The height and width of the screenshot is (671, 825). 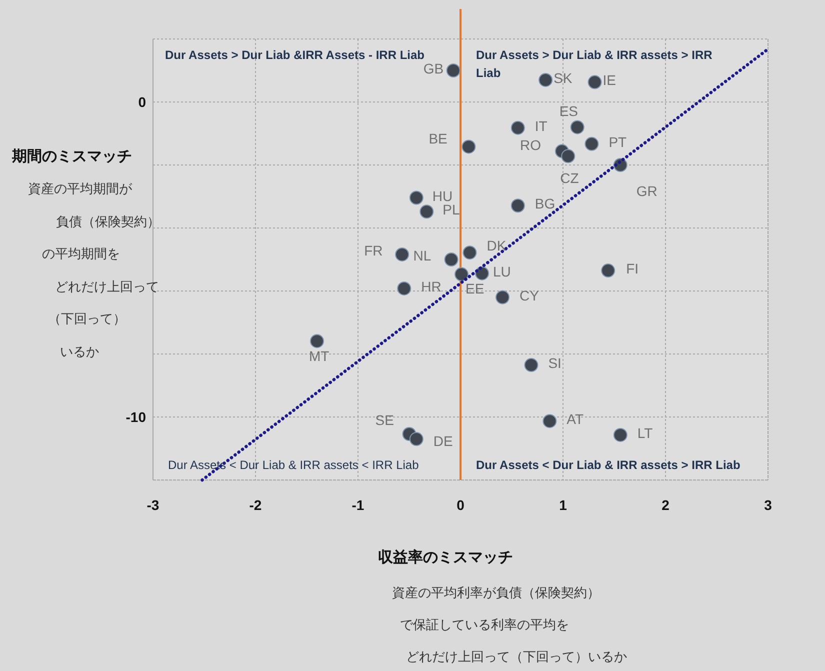 What do you see at coordinates (79, 352) in the screenshot?
I see `text: いるか` at bounding box center [79, 352].